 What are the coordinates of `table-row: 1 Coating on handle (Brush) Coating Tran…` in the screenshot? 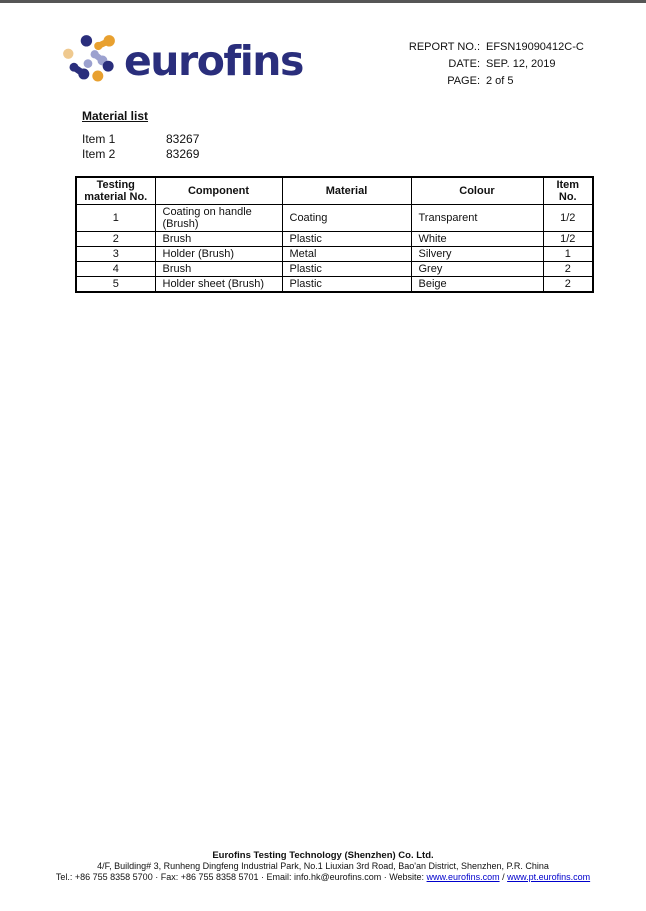 It's located at (334, 218).